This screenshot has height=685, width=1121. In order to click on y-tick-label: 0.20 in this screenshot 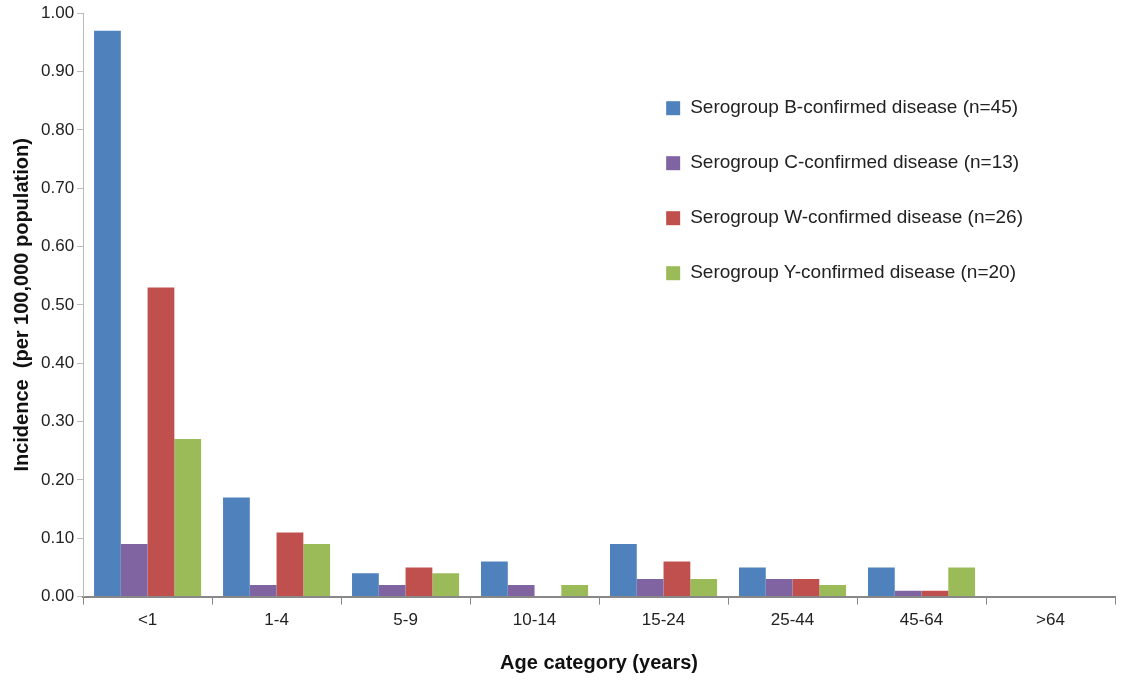, I will do `click(57, 479)`.